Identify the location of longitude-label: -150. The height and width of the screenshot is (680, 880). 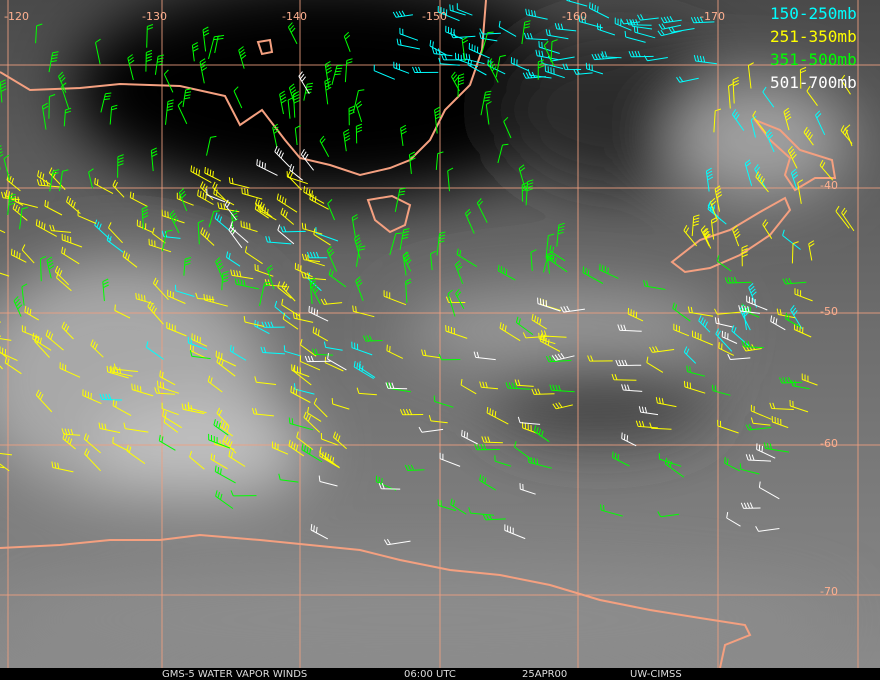
(434, 16).